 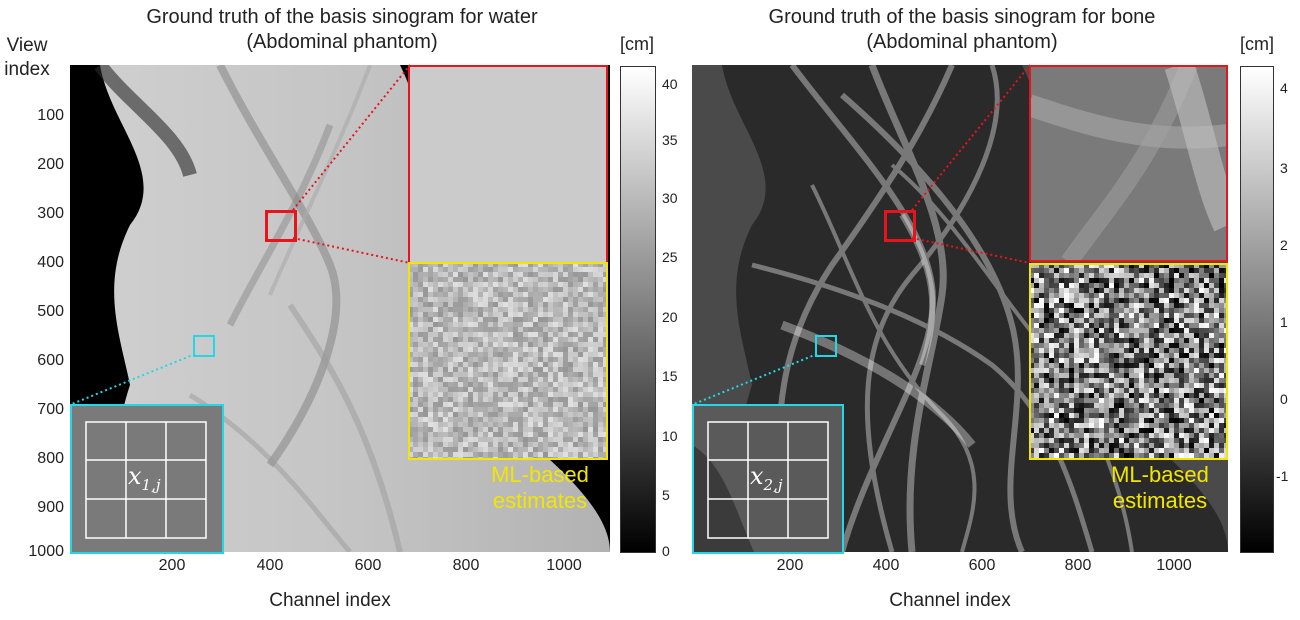 I want to click on bone-colorbar, so click(x=1257, y=309).